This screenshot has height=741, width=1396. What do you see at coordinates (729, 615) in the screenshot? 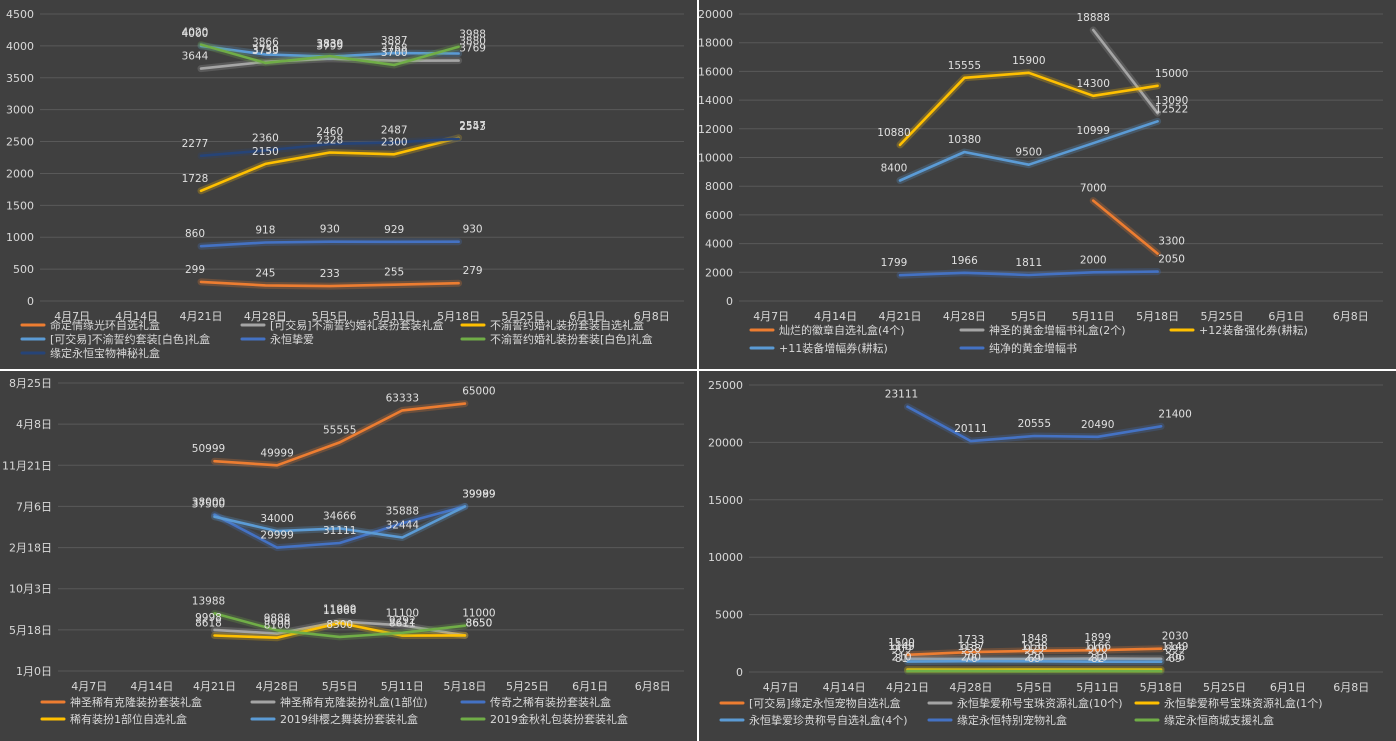
I see `y-tick-label: 5000` at bounding box center [729, 615].